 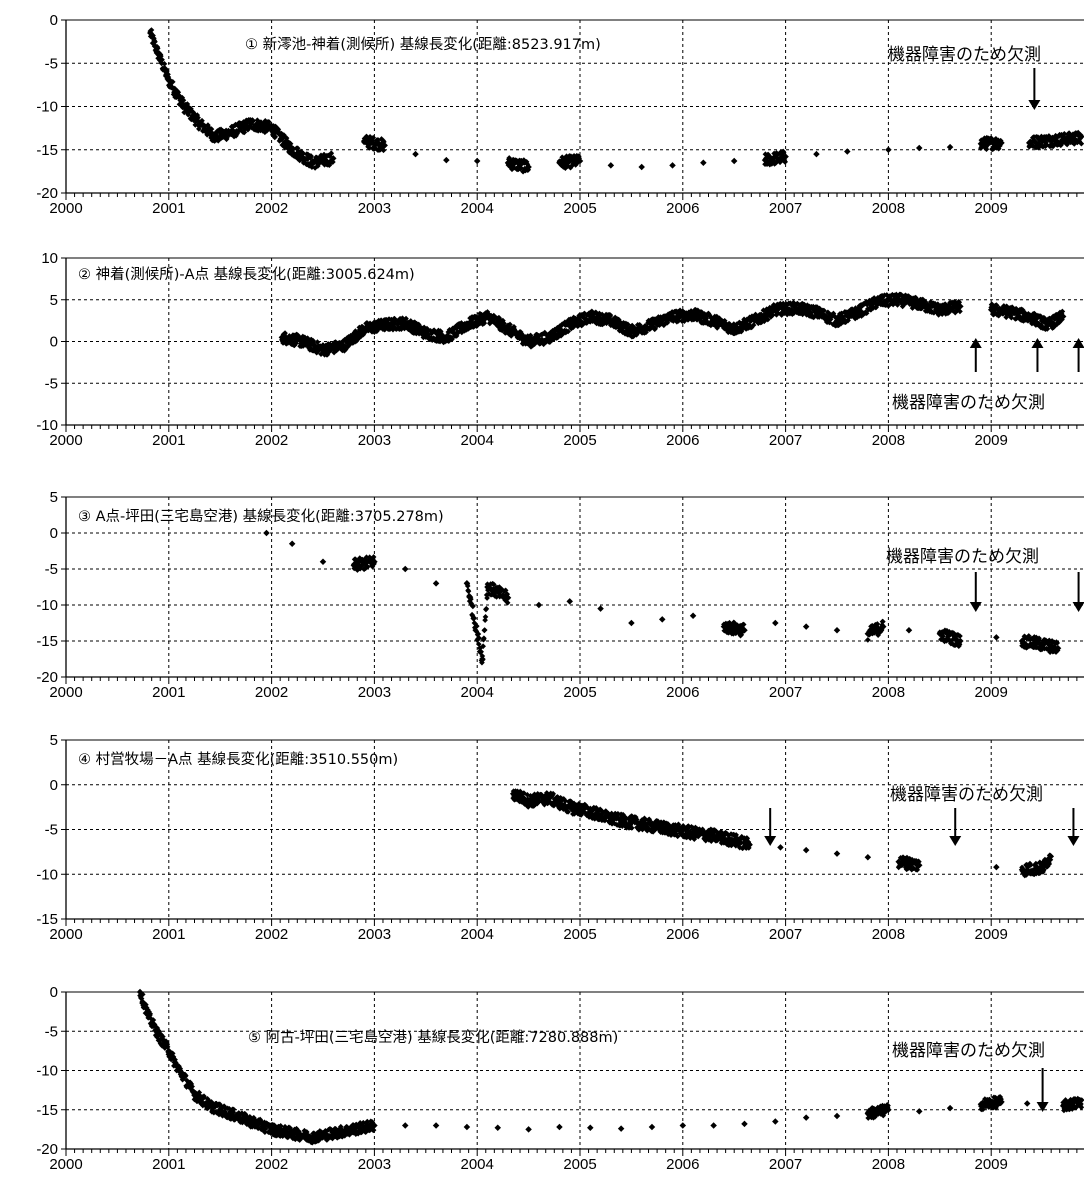 I want to click on x-tick-label: 2005, so click(x=579, y=934).